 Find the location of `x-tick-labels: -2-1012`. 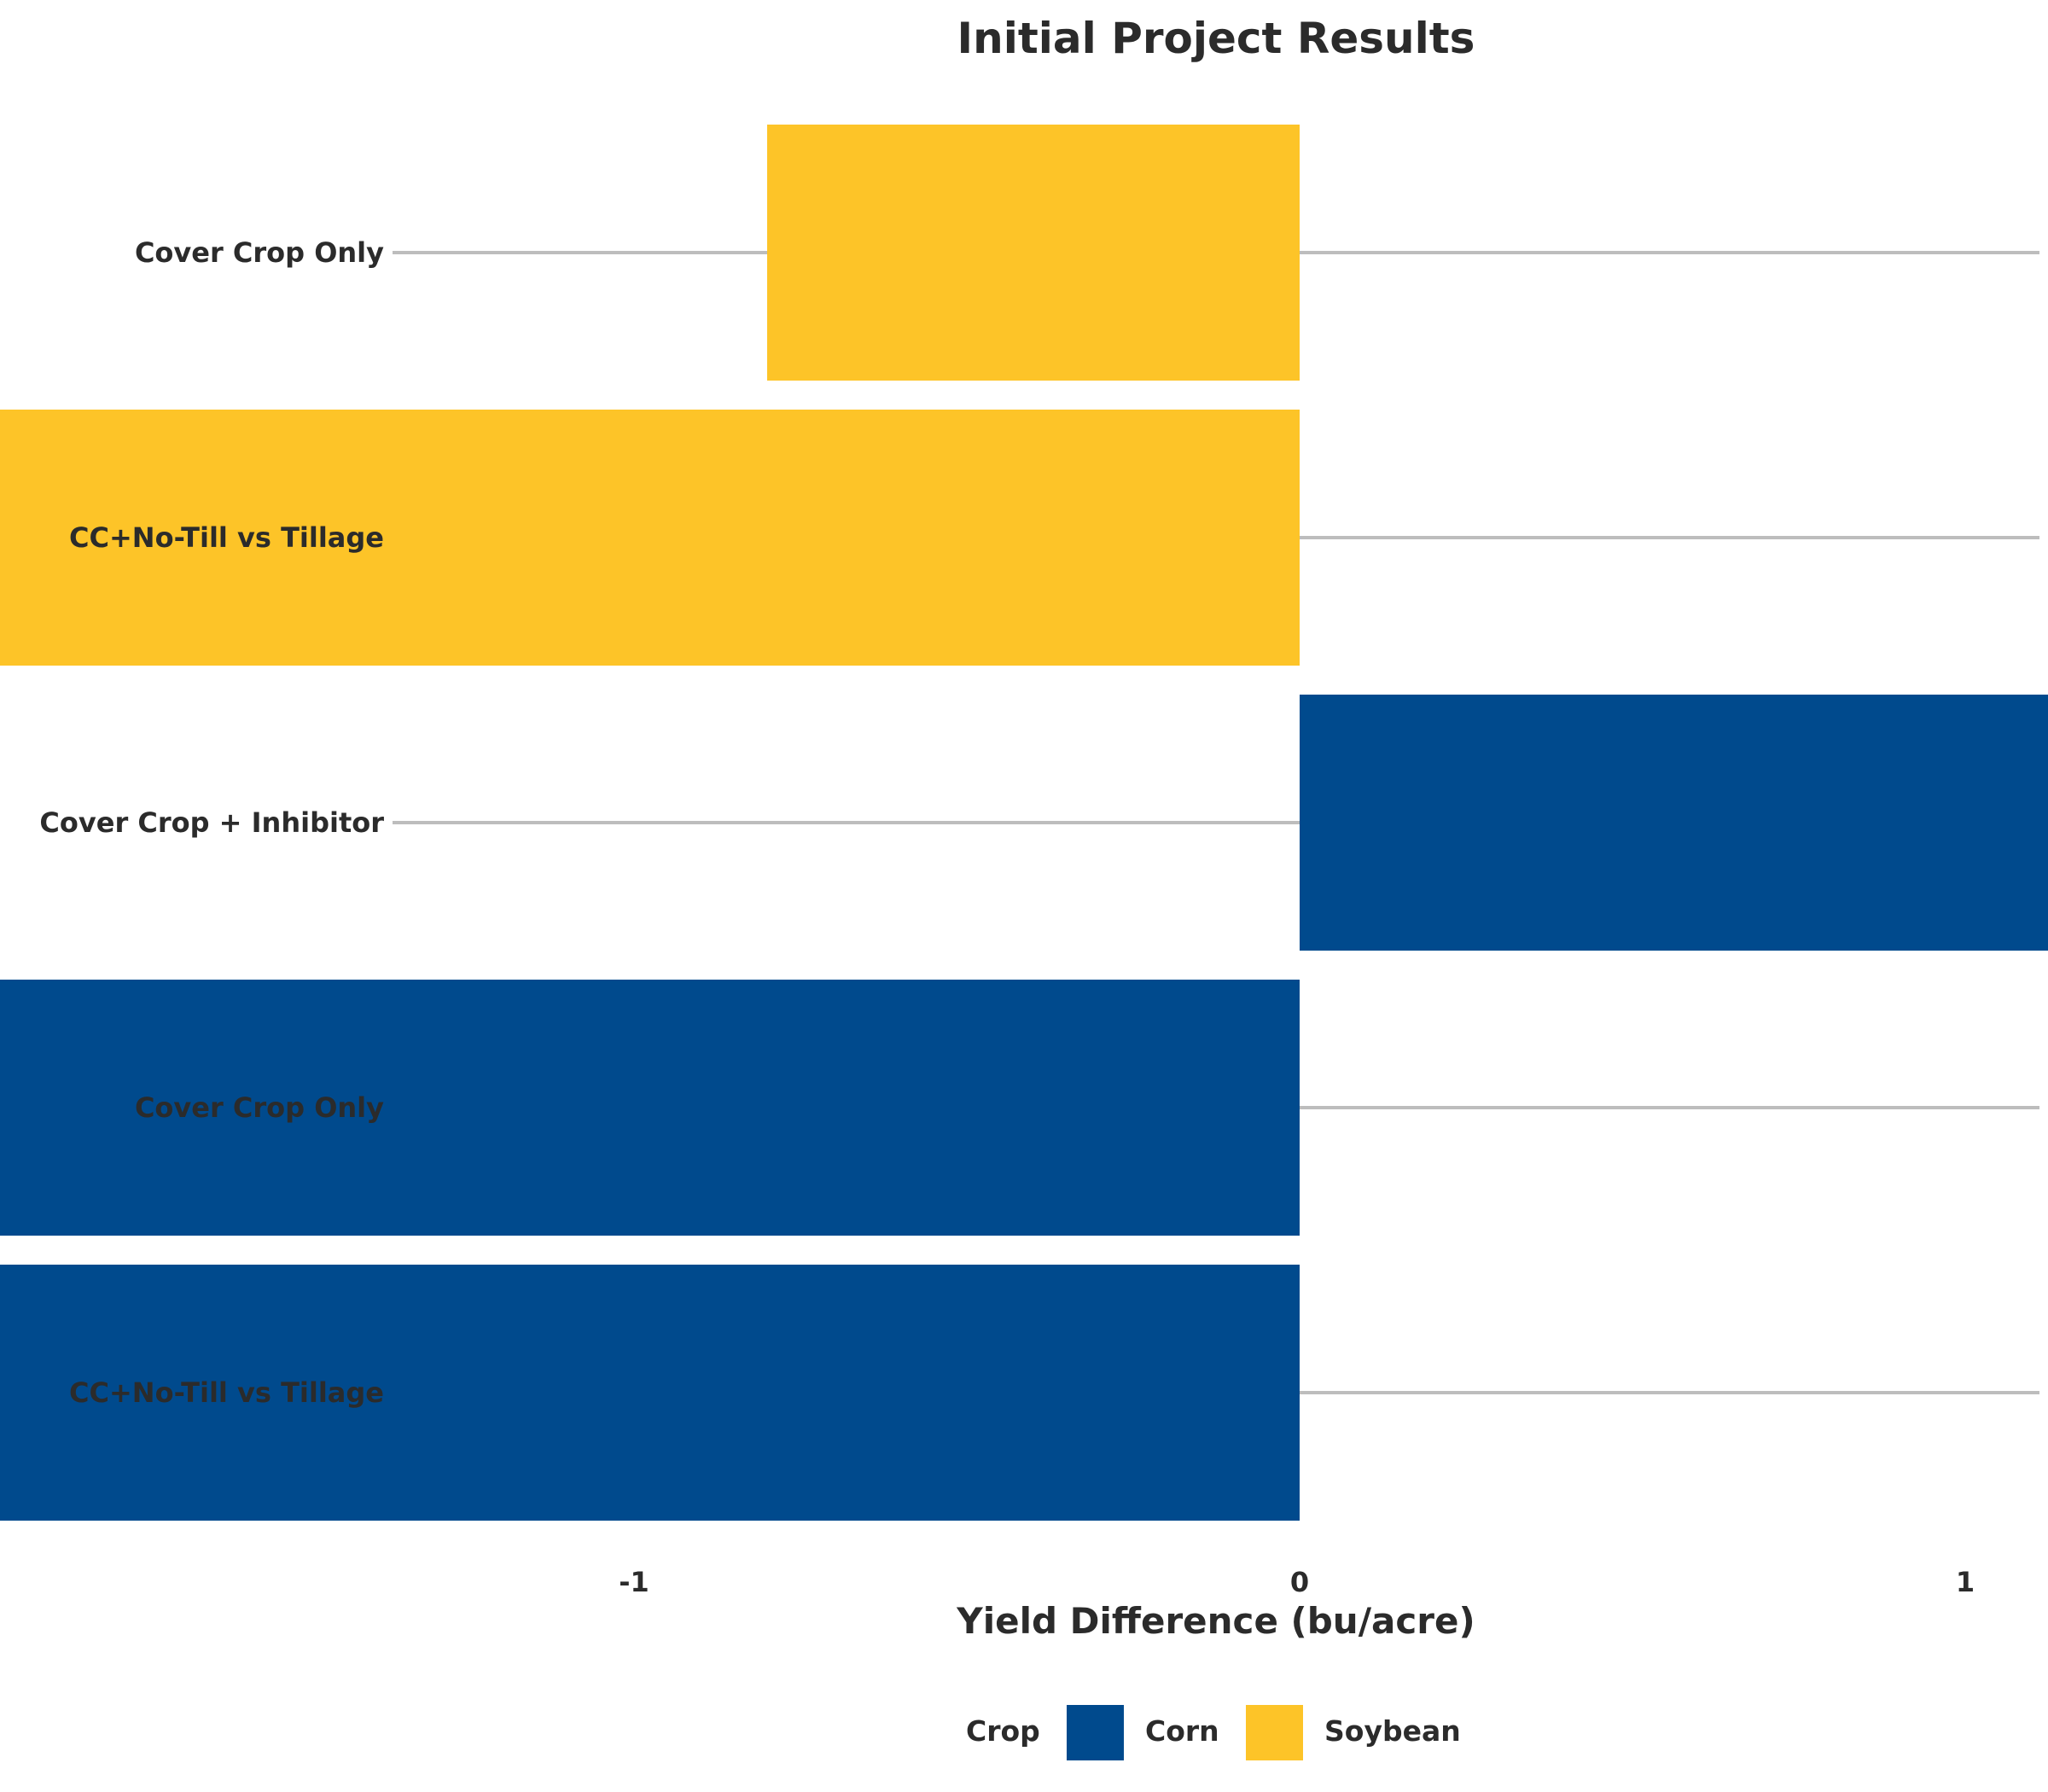

x-tick-labels: -2-1012 is located at coordinates (1297, 1582).